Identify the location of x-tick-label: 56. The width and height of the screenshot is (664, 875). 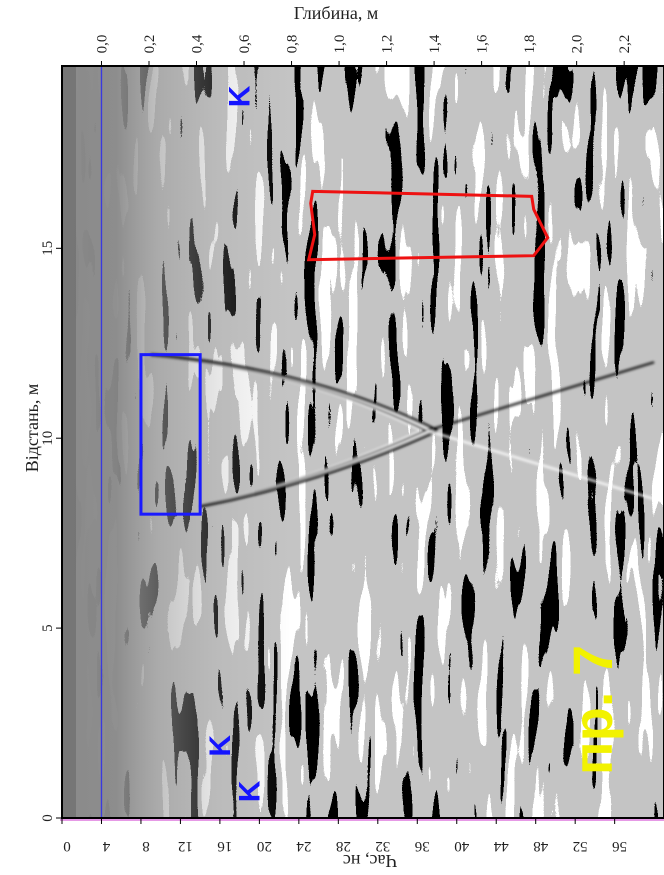
(620, 846).